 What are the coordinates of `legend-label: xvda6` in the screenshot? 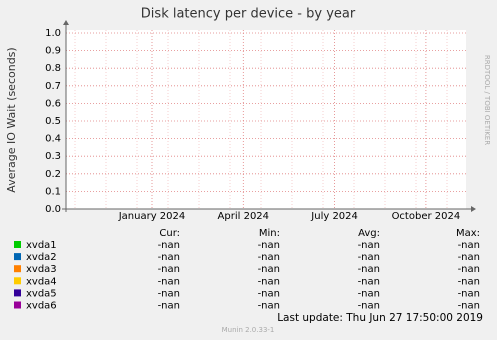 It's located at (41, 306).